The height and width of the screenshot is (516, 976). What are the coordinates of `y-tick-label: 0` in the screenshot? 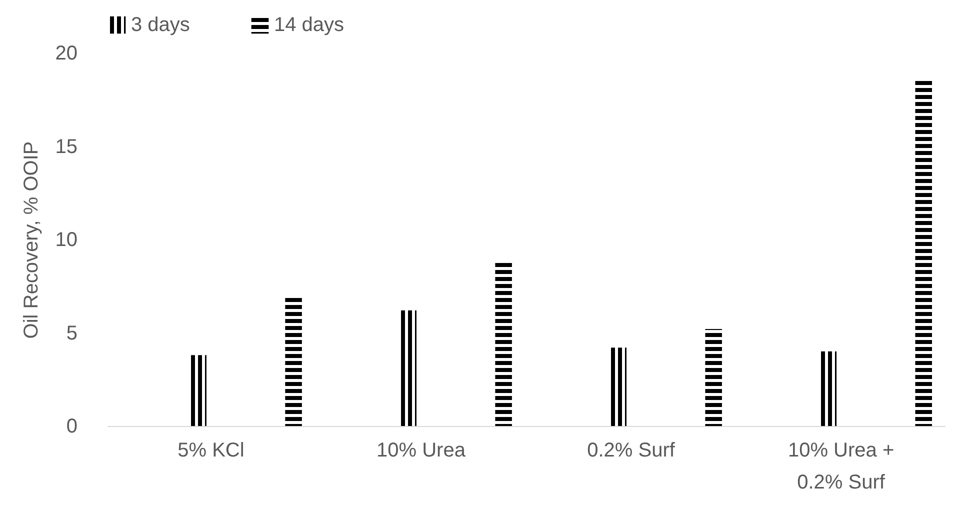 It's located at (72, 427).